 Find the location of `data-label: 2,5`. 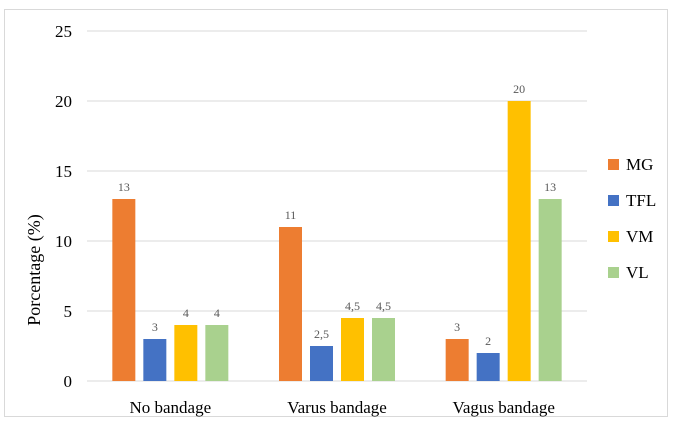

data-label: 2,5 is located at coordinates (321, 334).